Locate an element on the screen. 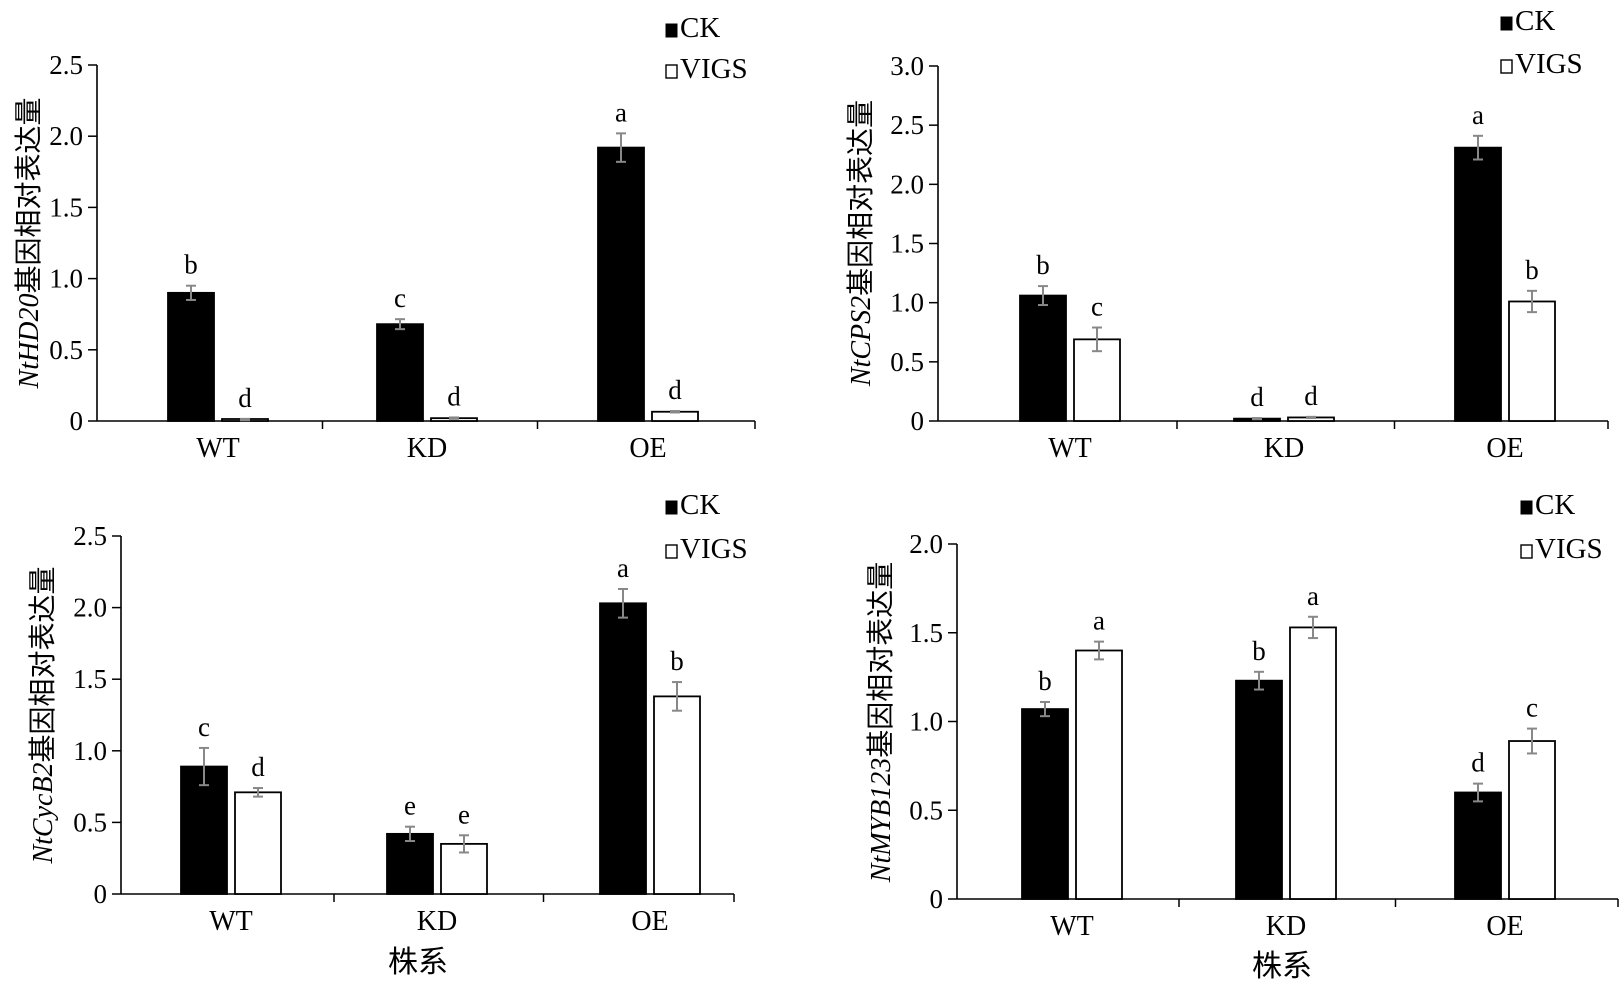 Image resolution: width=1622 pixels, height=984 pixels. legend-swatch-vigs is located at coordinates (1506, 66).